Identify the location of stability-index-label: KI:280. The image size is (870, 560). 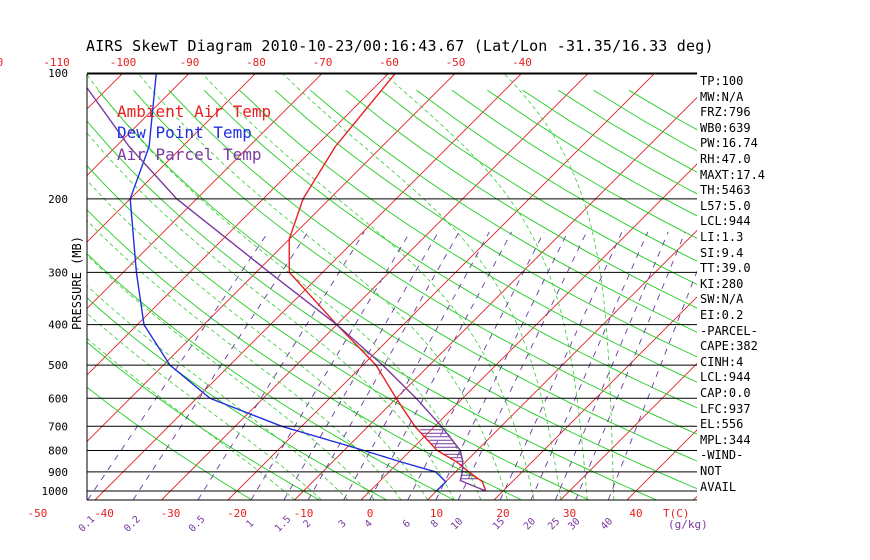
(722, 283).